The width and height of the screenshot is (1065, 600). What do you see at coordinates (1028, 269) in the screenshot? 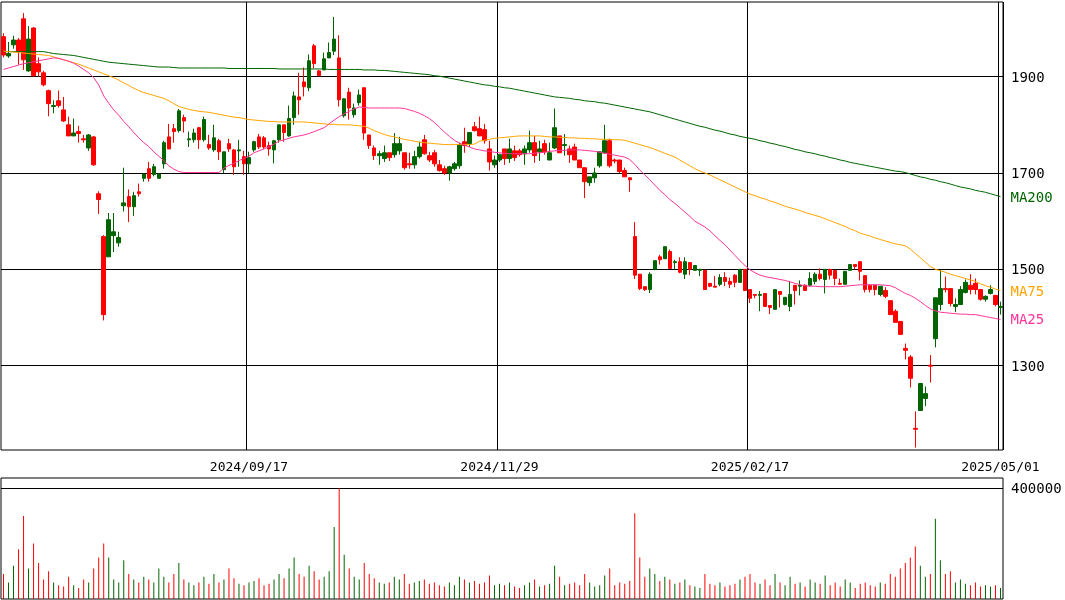
I see `y-tick-label: 1500` at bounding box center [1028, 269].